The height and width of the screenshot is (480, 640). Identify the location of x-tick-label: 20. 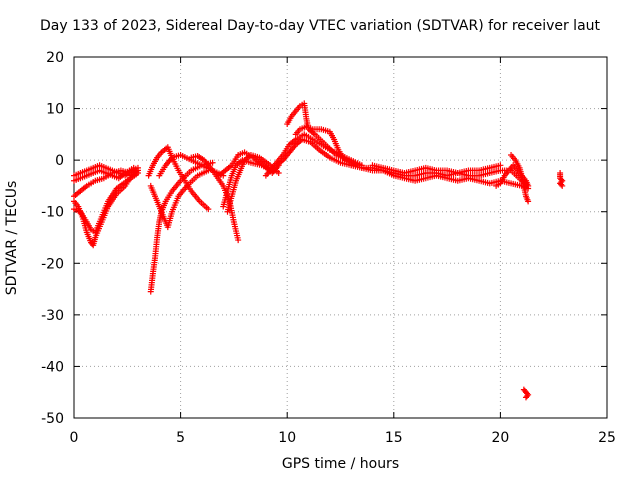
(500, 438).